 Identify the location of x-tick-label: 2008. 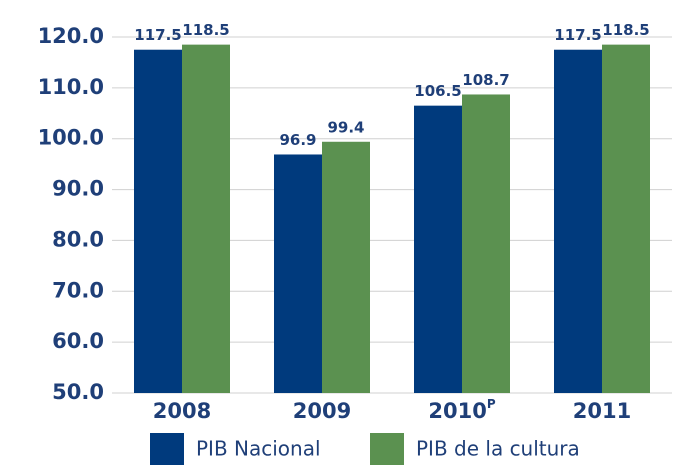
(182, 411).